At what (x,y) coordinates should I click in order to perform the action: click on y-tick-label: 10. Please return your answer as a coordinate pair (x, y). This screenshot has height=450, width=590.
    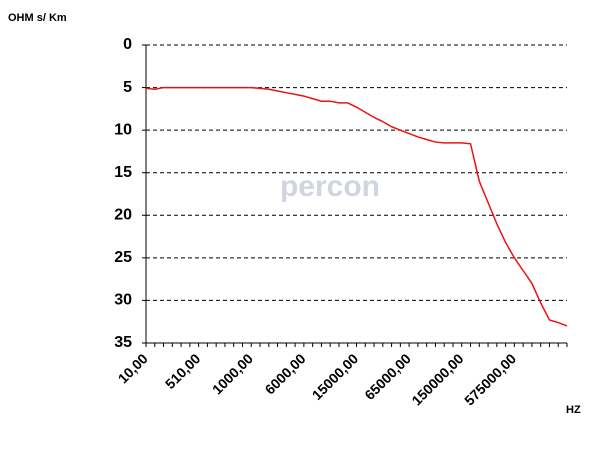
    Looking at the image, I should click on (123, 129).